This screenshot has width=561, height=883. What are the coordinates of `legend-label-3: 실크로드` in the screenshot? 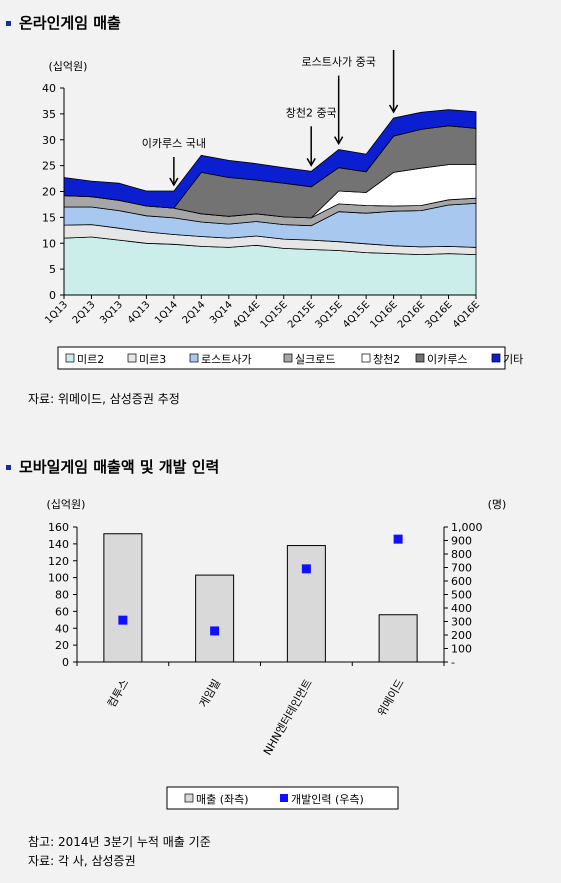 It's located at (315, 359).